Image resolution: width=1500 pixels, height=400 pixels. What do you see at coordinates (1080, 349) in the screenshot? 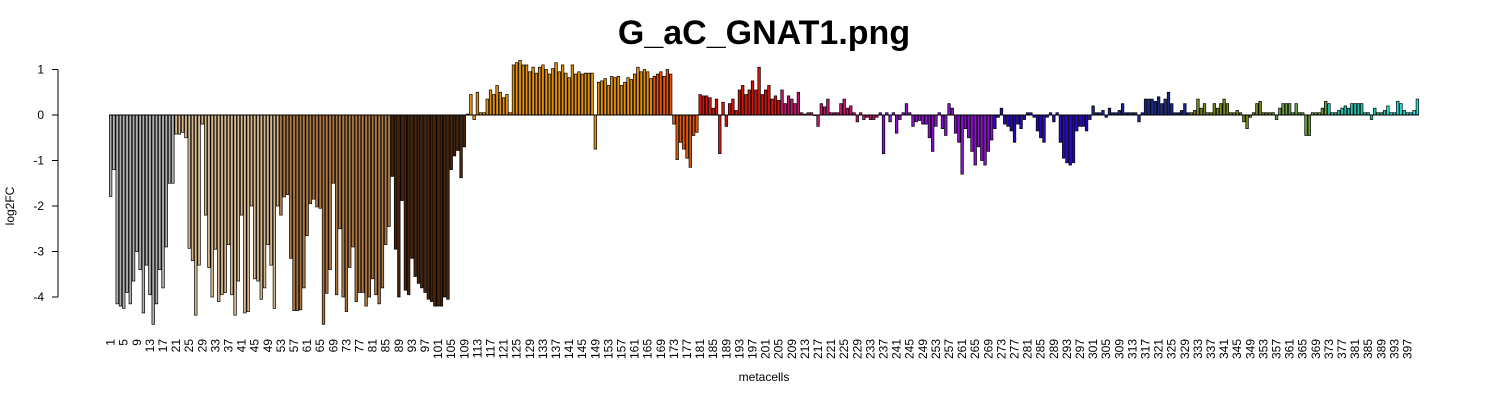
I see `x-tick-label: 297` at bounding box center [1080, 349].